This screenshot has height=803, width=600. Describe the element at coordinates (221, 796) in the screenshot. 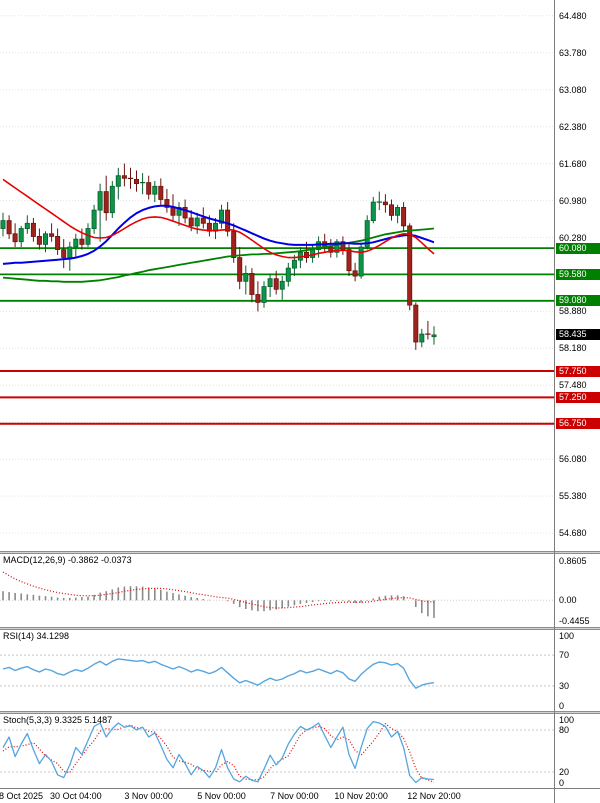

I see `time-label: 5 Nov 00:00` at that location.